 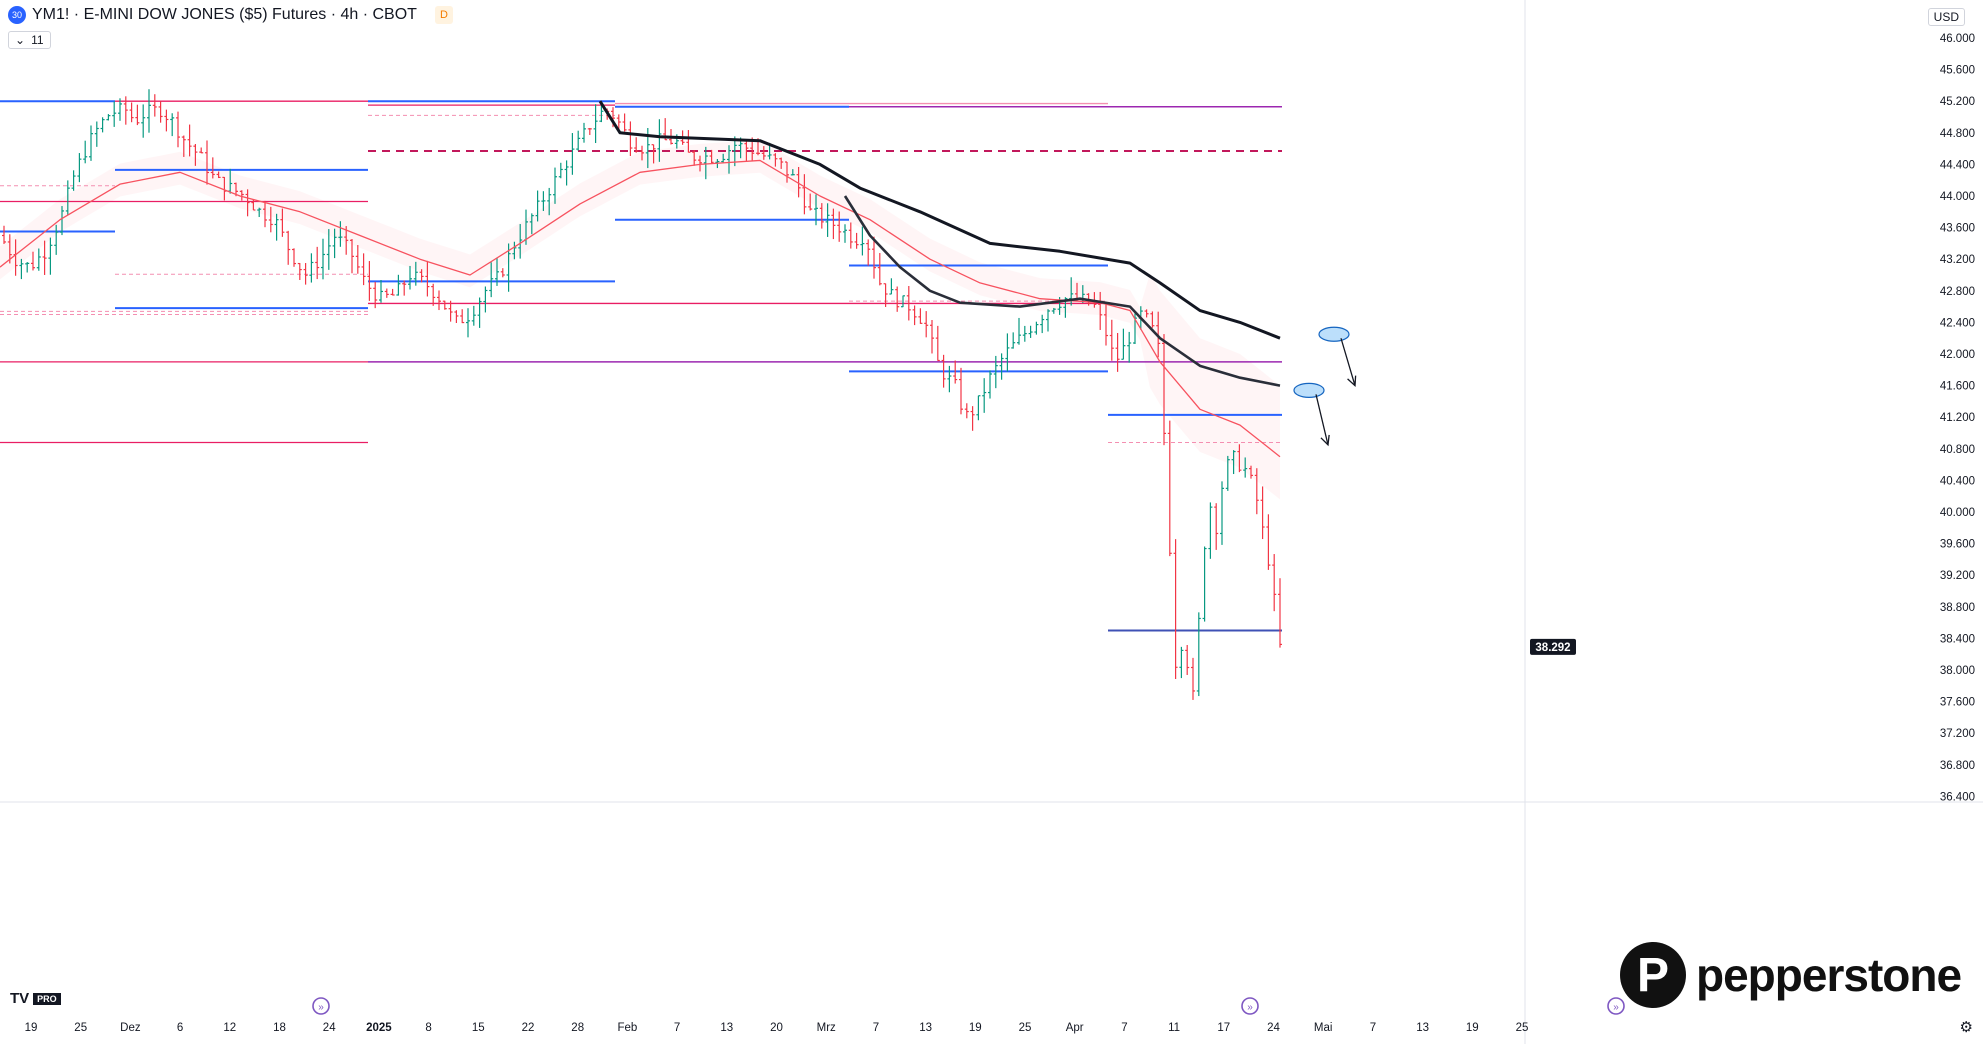 I want to click on tradingview-logo: TV PRO, so click(x=35, y=998).